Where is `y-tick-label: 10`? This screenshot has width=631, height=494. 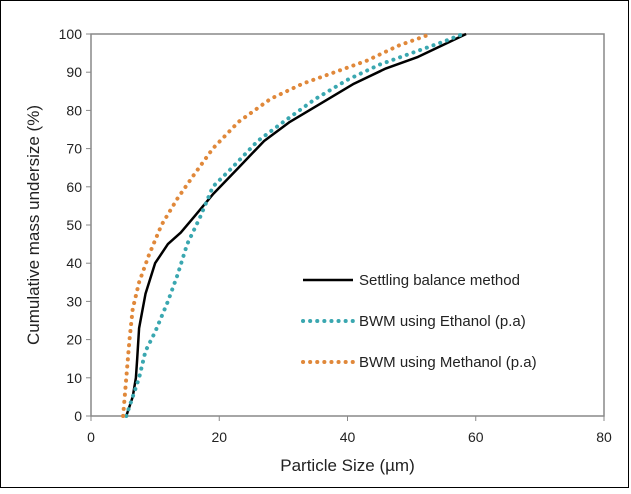
y-tick-label: 10 is located at coordinates (74, 378).